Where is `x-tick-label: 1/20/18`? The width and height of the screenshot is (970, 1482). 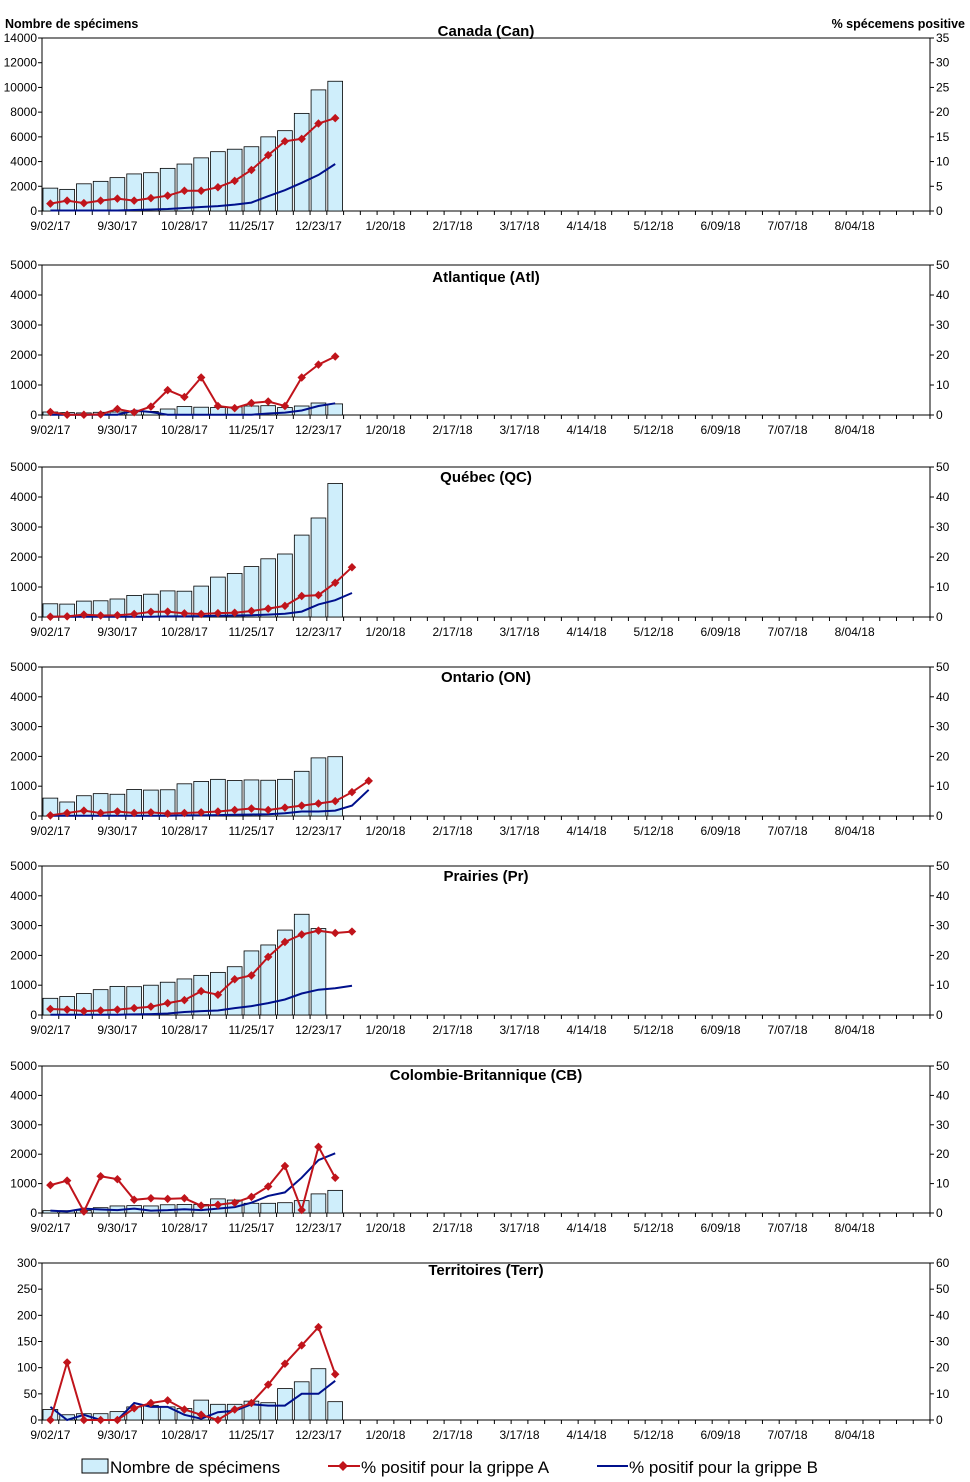
x-tick-label: 1/20/18 is located at coordinates (385, 831).